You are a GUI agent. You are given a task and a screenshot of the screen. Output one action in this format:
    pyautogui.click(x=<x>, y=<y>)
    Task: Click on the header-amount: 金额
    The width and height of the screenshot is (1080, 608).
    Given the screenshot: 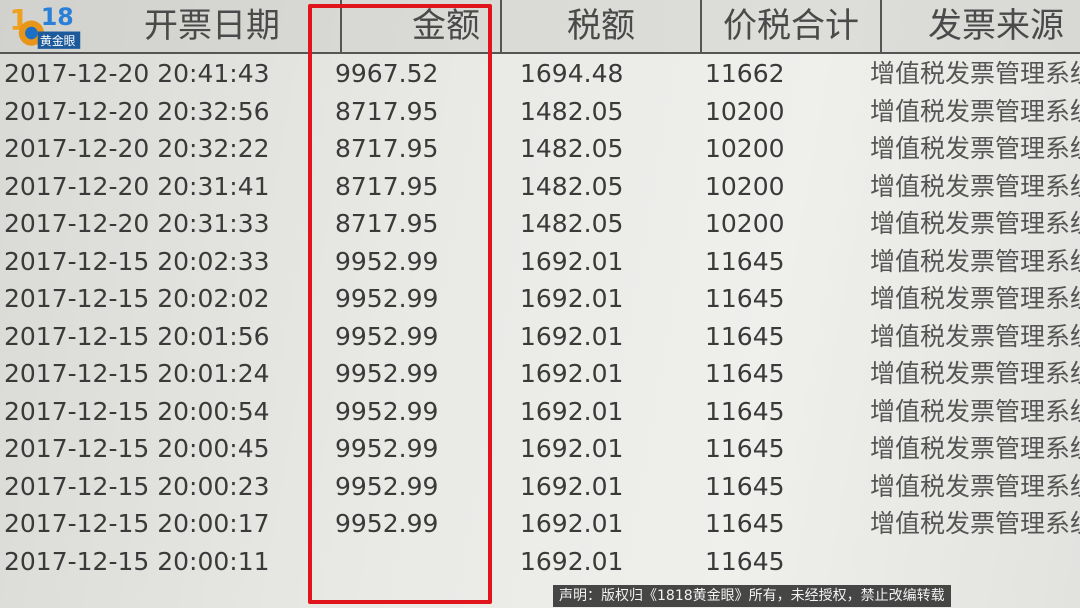 What is the action you would take?
    pyautogui.click(x=420, y=26)
    